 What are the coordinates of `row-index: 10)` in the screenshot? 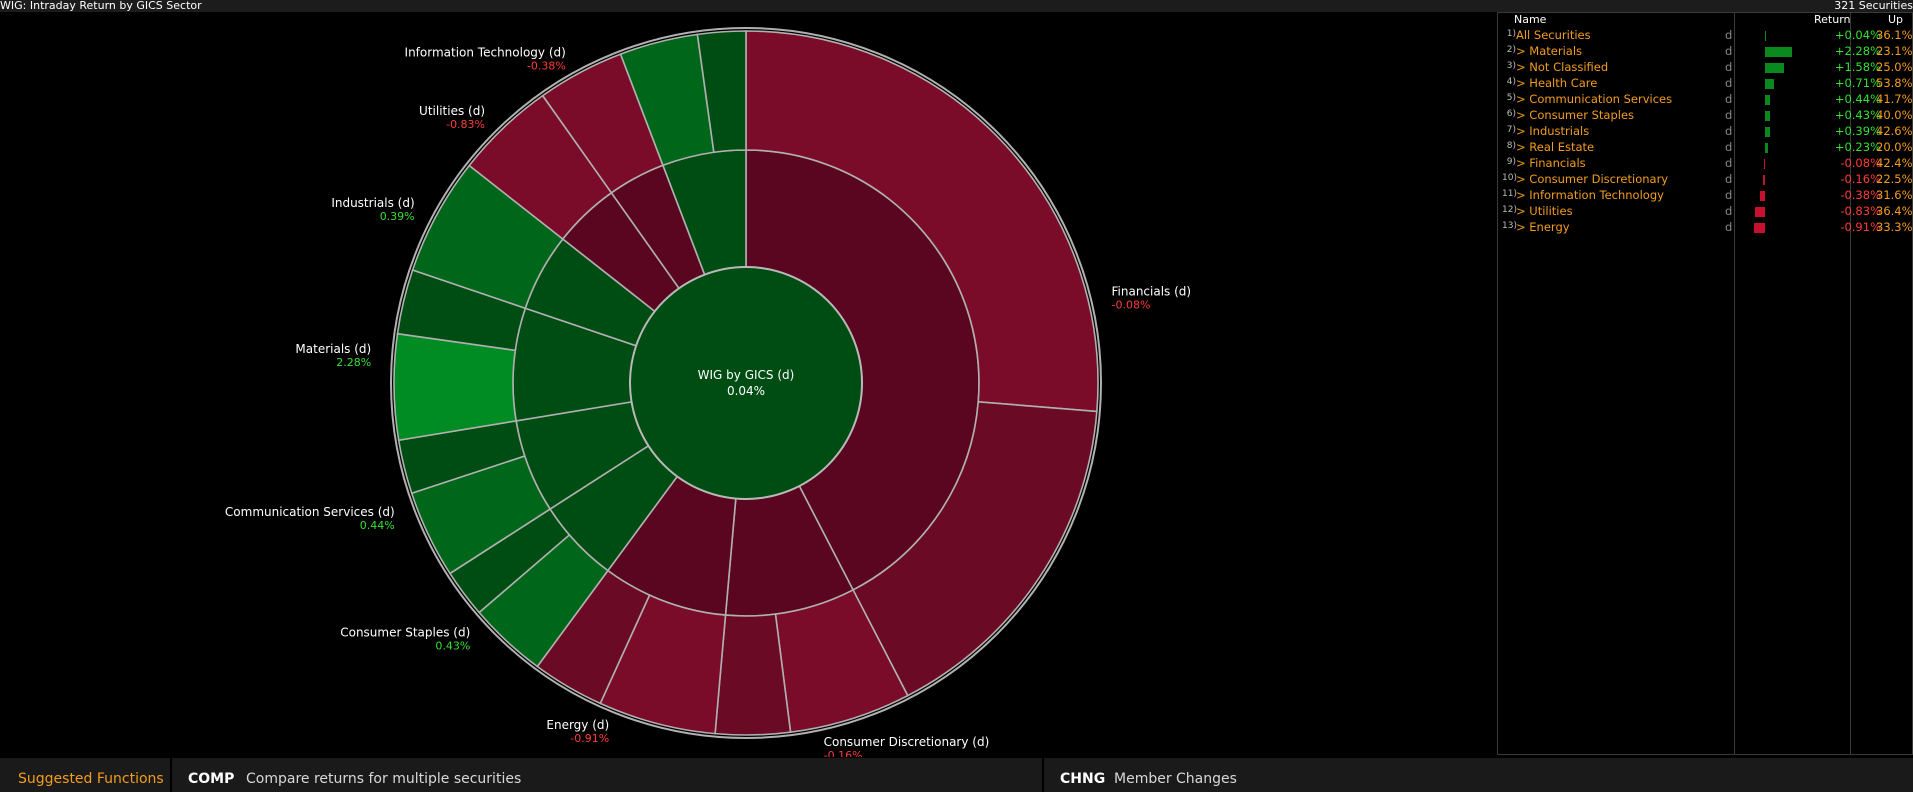 It's located at (1509, 178).